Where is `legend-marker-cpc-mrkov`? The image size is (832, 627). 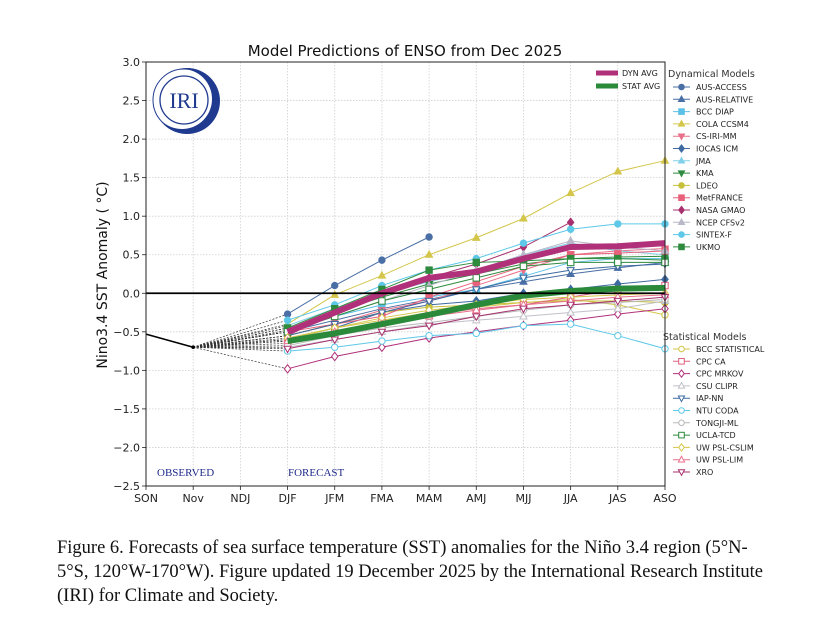 legend-marker-cpc-mrkov is located at coordinates (681, 374).